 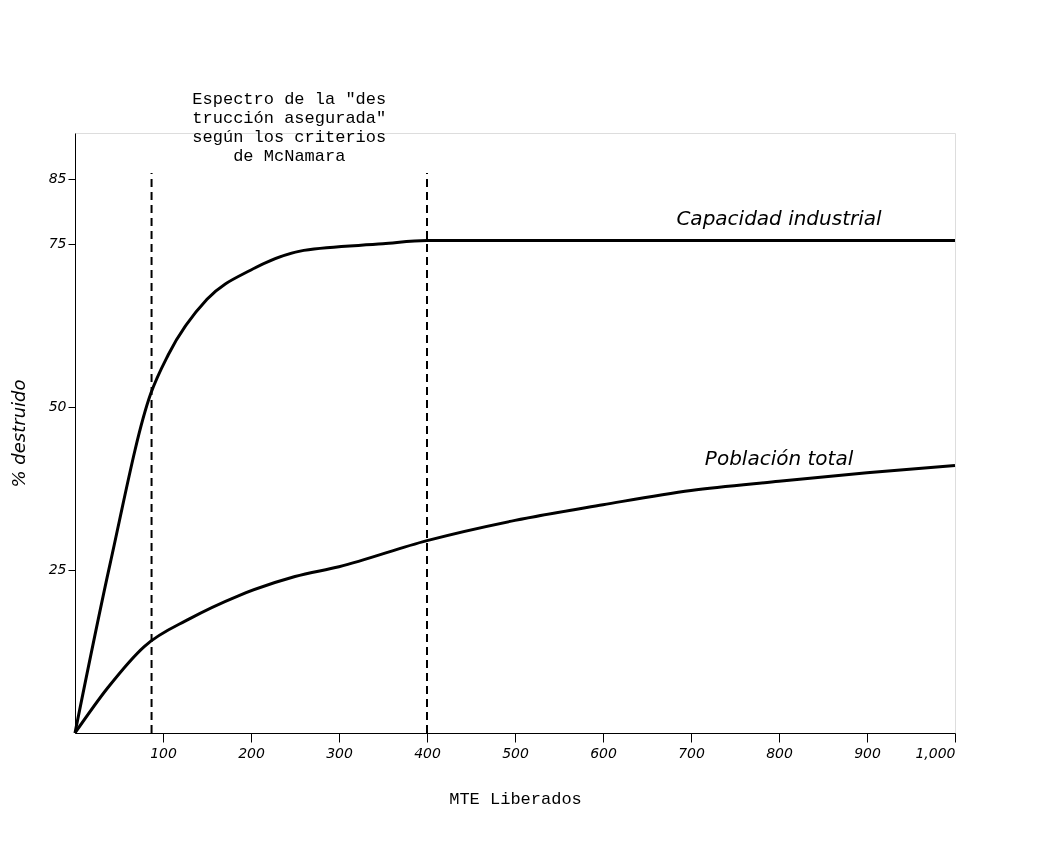 What do you see at coordinates (57, 406) in the screenshot?
I see `y-tick-label: 50` at bounding box center [57, 406].